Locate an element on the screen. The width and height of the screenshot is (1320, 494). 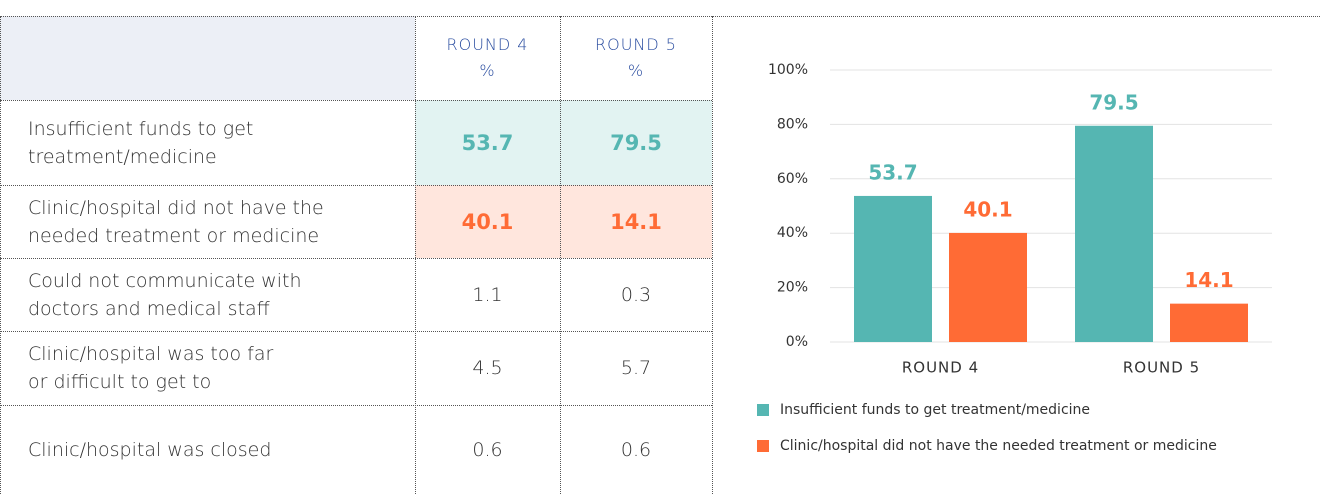
label-line: Clinic/hospital was too far is located at coordinates (151, 354).